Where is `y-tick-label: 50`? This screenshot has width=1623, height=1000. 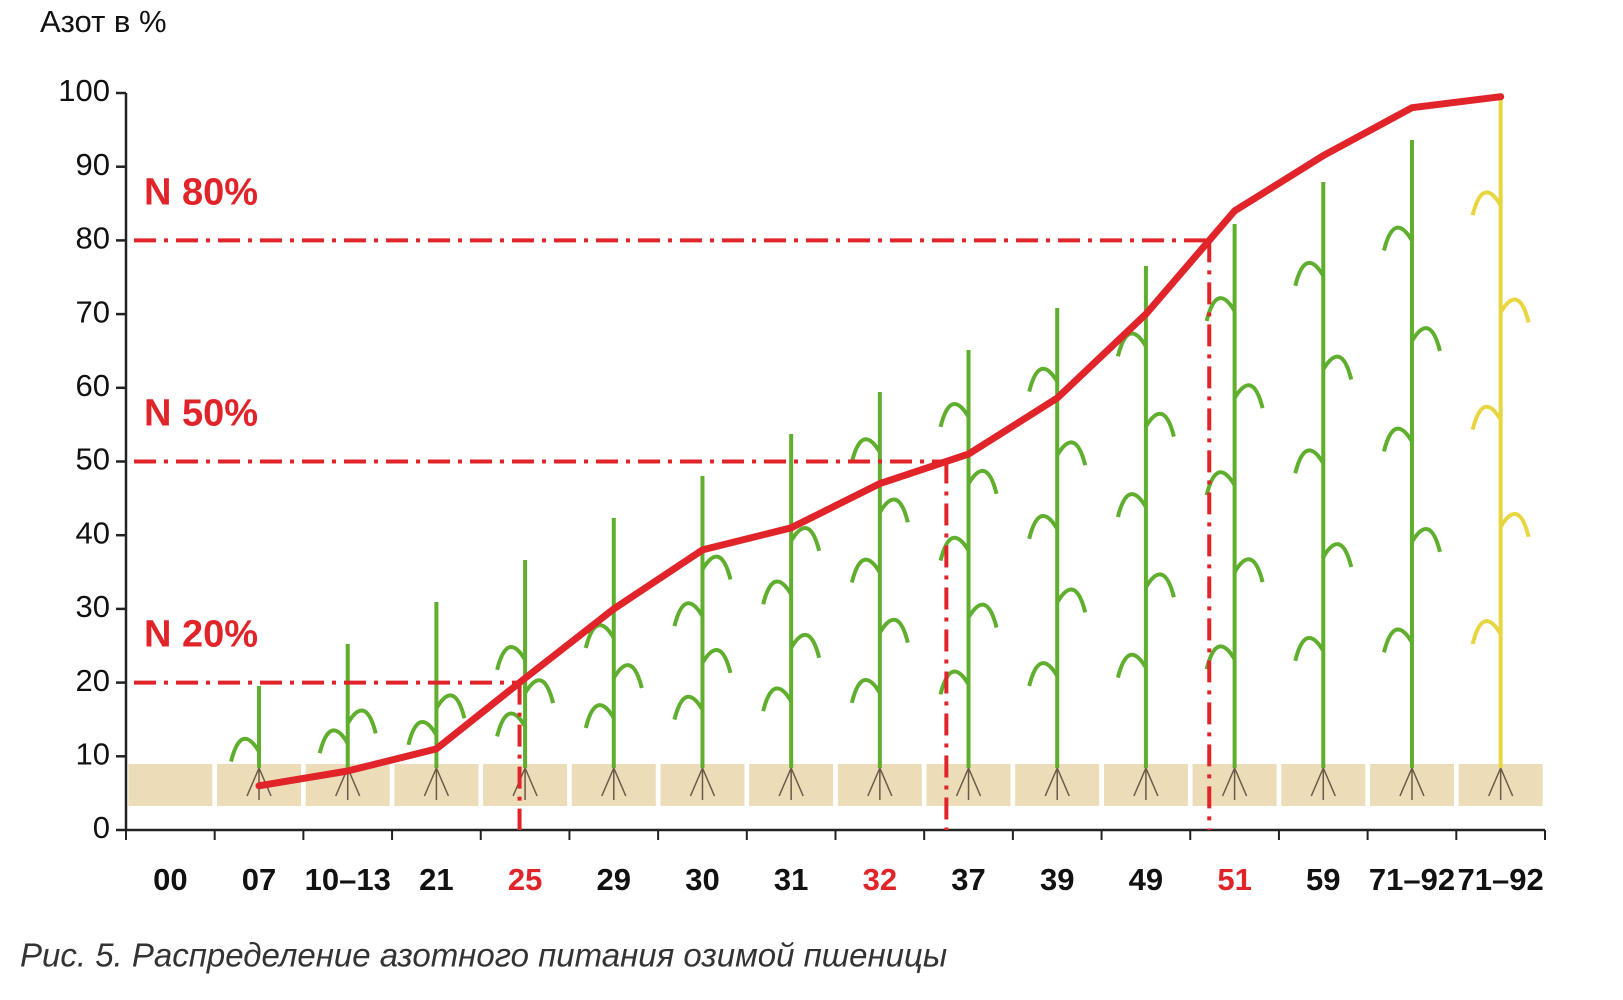 y-tick-label: 50 is located at coordinates (93, 459).